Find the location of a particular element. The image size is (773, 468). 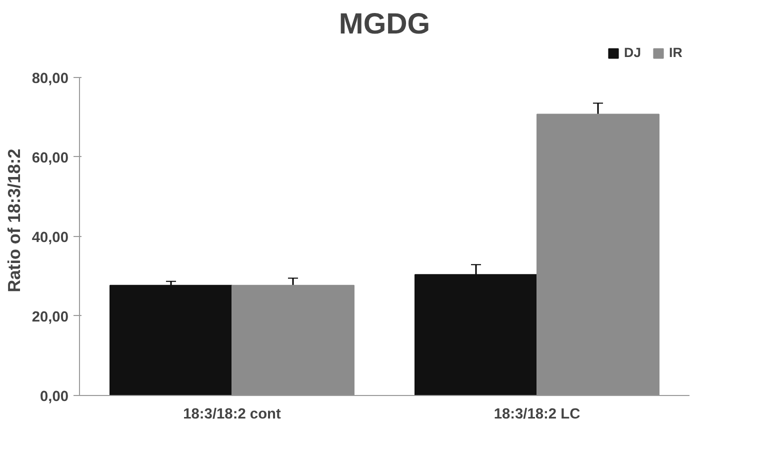

legend-label: DJ is located at coordinates (633, 52).